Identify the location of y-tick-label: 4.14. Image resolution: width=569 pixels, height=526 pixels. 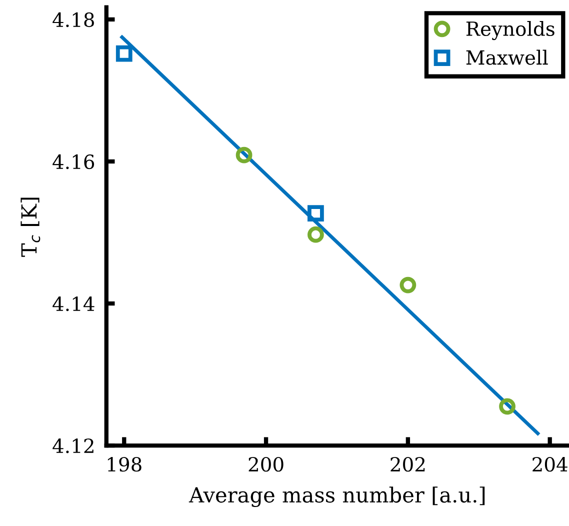
(73, 304).